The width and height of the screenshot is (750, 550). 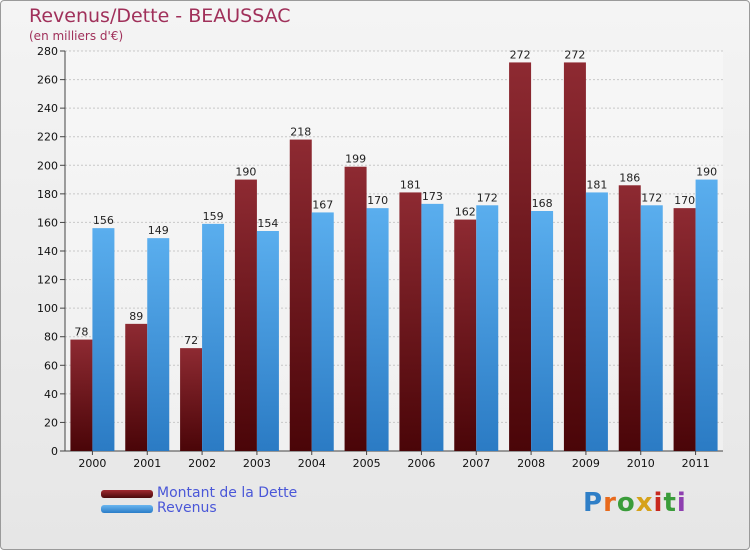 What do you see at coordinates (626, 503) in the screenshot?
I see `logo-letter: o` at bounding box center [626, 503].